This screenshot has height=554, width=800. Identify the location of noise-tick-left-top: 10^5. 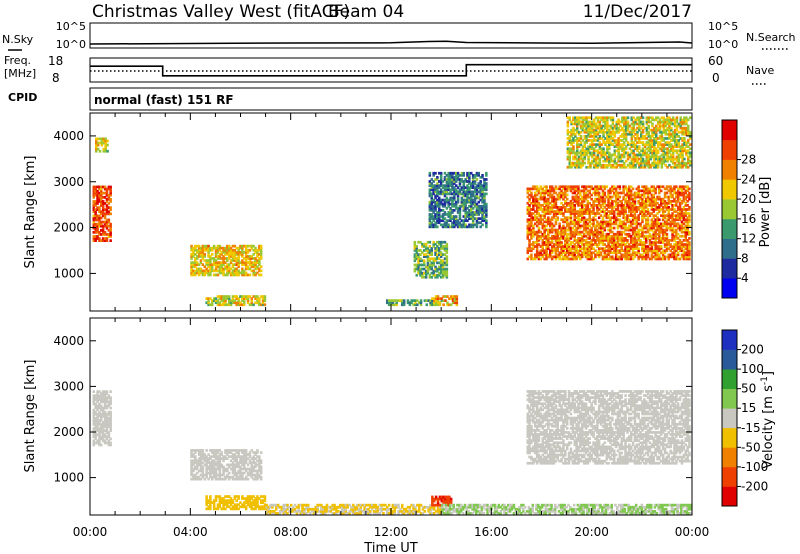
(71, 26).